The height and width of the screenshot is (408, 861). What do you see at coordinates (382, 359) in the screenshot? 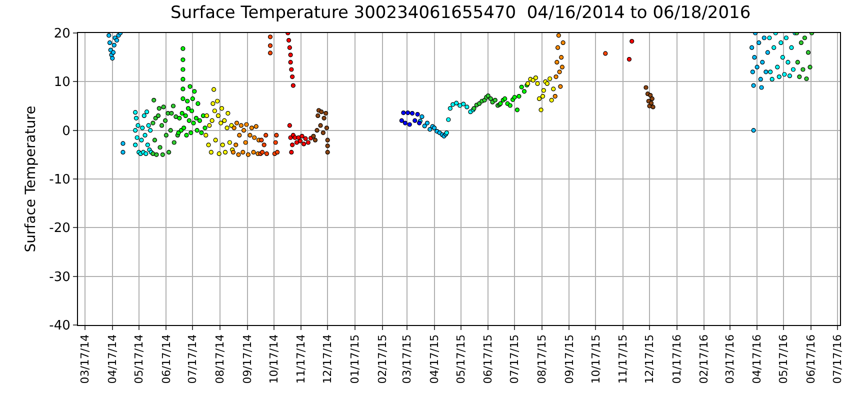
I see `x-tick-label: 02/17/15` at bounding box center [382, 359].